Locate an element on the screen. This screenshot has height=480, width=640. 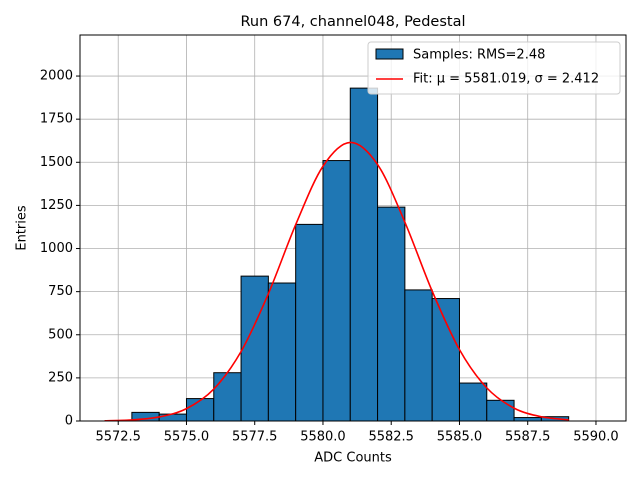
y-tick-label: 0 is located at coordinates (69, 421).